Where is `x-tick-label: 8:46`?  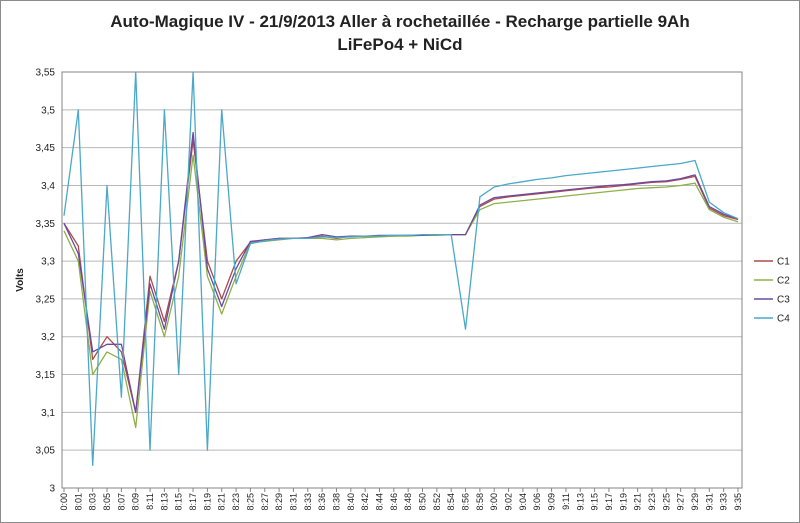 x-tick-label: 8:46 is located at coordinates (394, 502).